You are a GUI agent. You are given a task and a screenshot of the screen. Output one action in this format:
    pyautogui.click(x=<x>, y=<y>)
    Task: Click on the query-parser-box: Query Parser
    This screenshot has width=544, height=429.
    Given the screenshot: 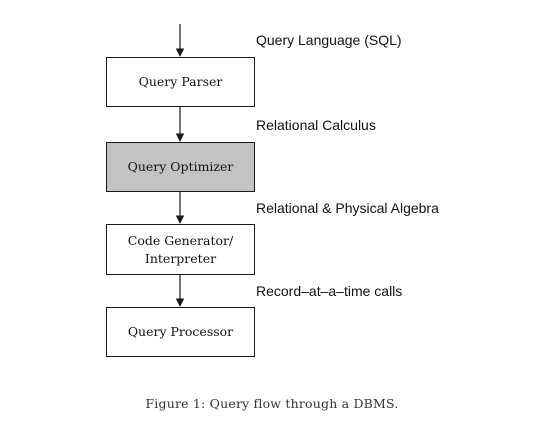 What is the action you would take?
    pyautogui.click(x=180, y=82)
    